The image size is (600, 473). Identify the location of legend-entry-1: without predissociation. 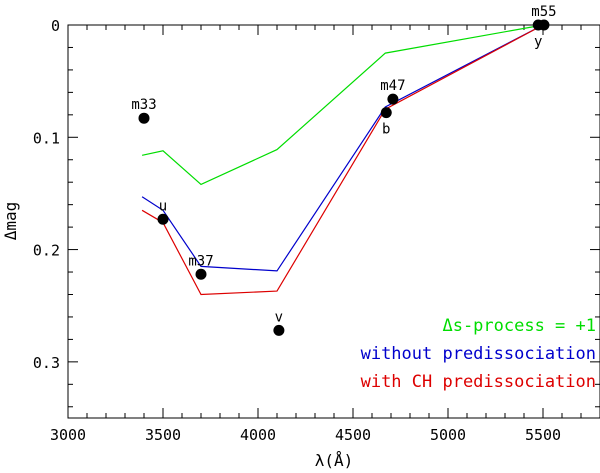
(478, 354).